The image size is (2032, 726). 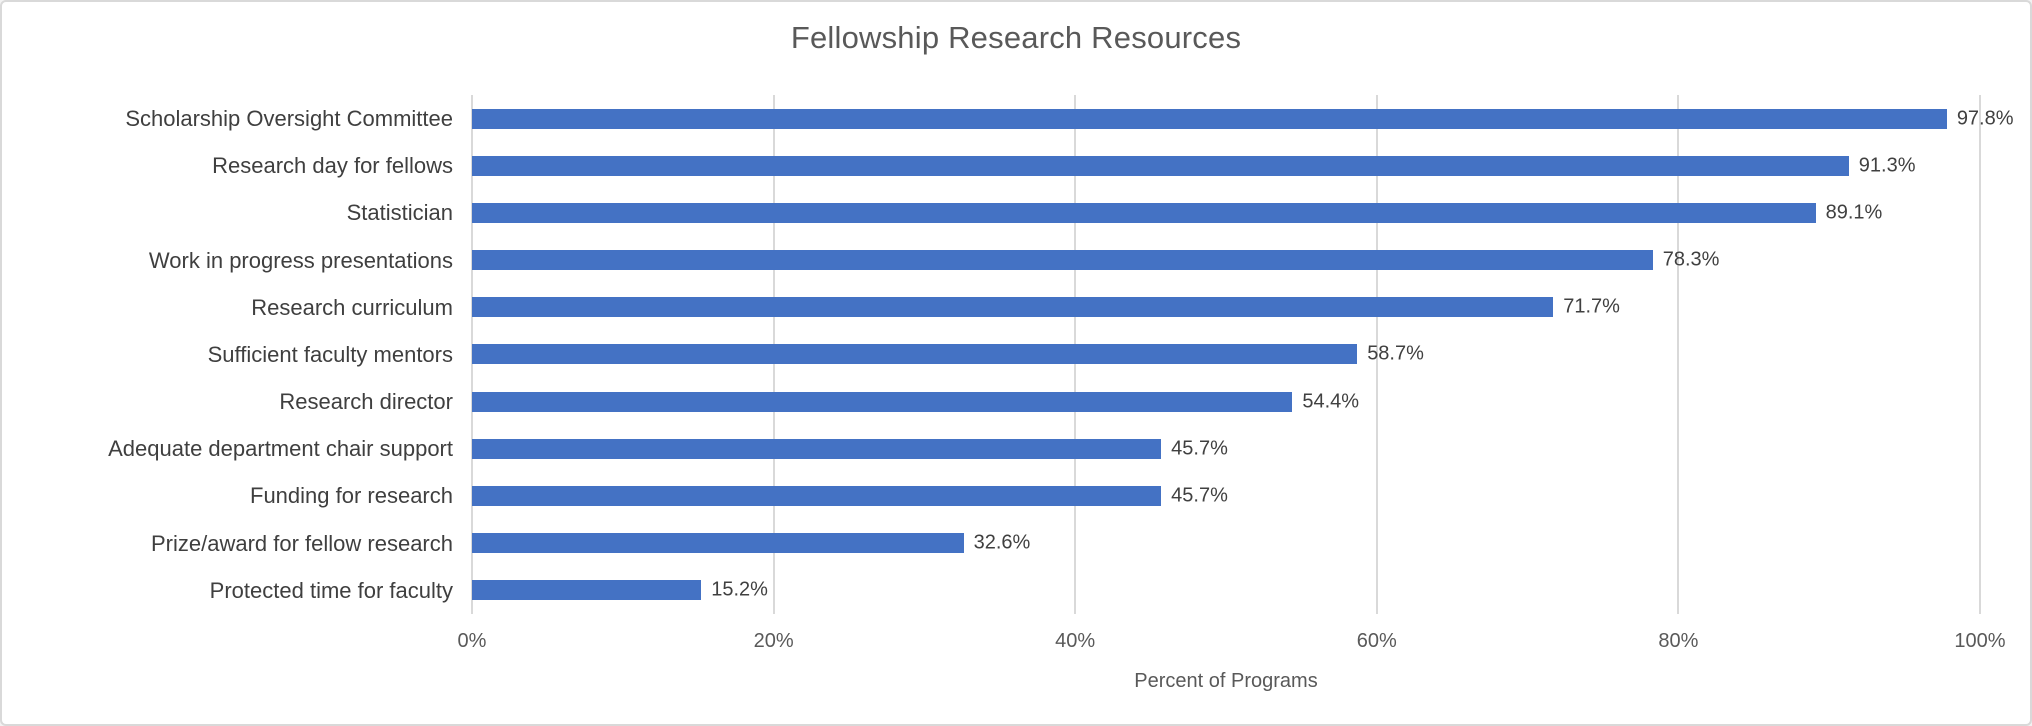 What do you see at coordinates (352, 307) in the screenshot?
I see `category-label: Research curriculum` at bounding box center [352, 307].